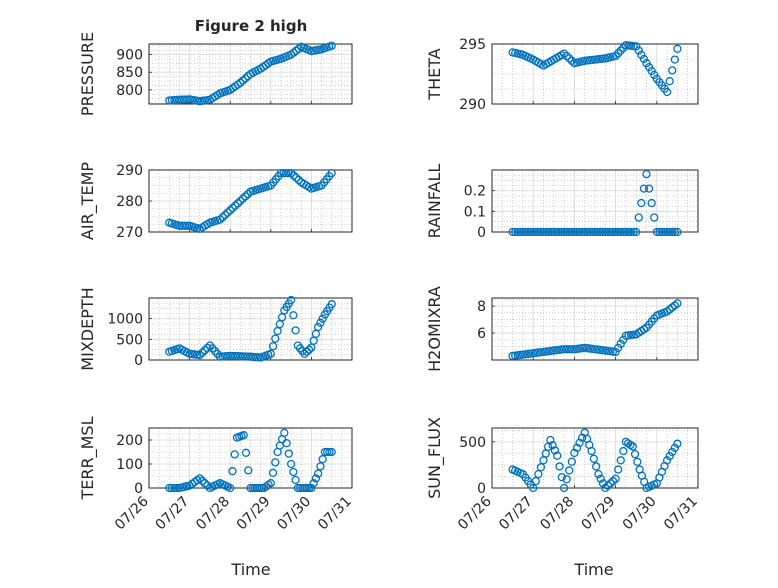  What do you see at coordinates (472, 443) in the screenshot?
I see `y-tick-label: 500` at bounding box center [472, 443].